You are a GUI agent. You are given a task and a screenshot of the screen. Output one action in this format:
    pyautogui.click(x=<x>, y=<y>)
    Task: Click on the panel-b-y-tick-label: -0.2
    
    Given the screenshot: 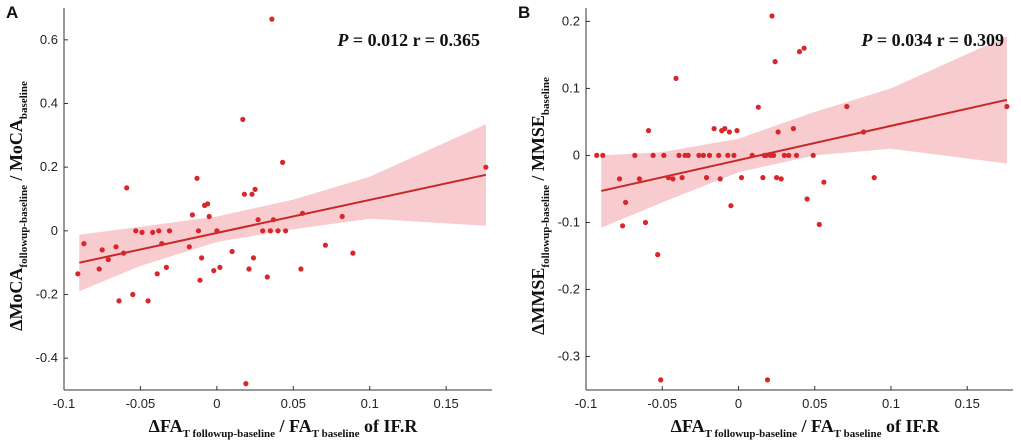 What is the action you would take?
    pyautogui.click(x=569, y=288)
    